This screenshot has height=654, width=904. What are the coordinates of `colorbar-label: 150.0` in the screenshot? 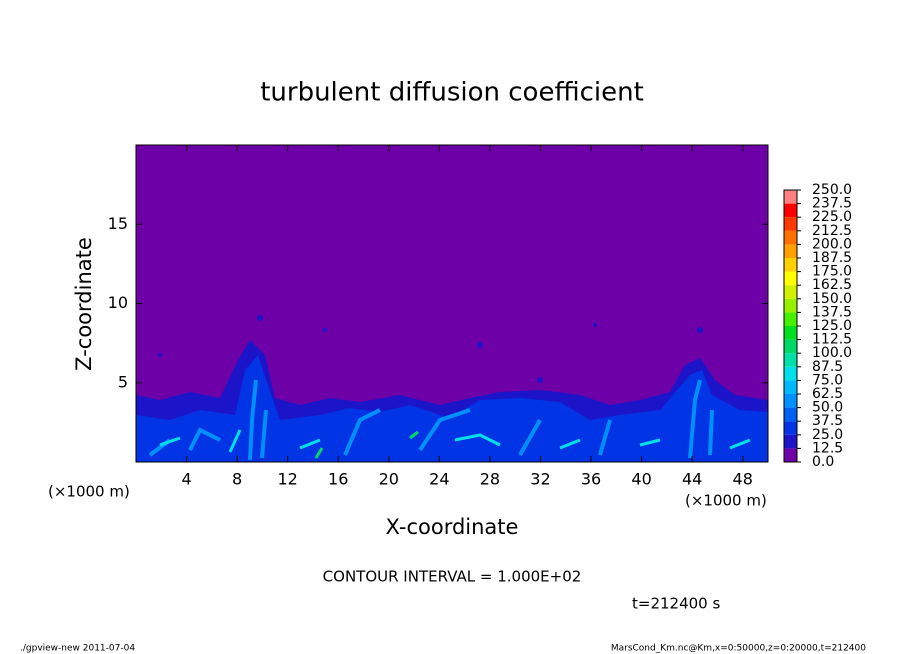 It's located at (832, 299).